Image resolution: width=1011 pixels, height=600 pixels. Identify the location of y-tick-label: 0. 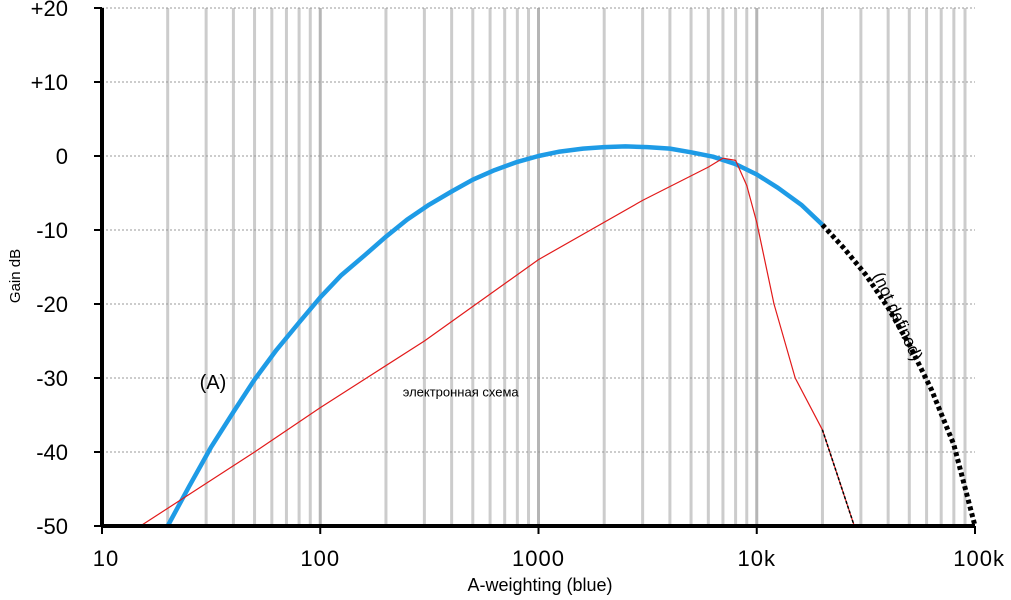
(62, 156).